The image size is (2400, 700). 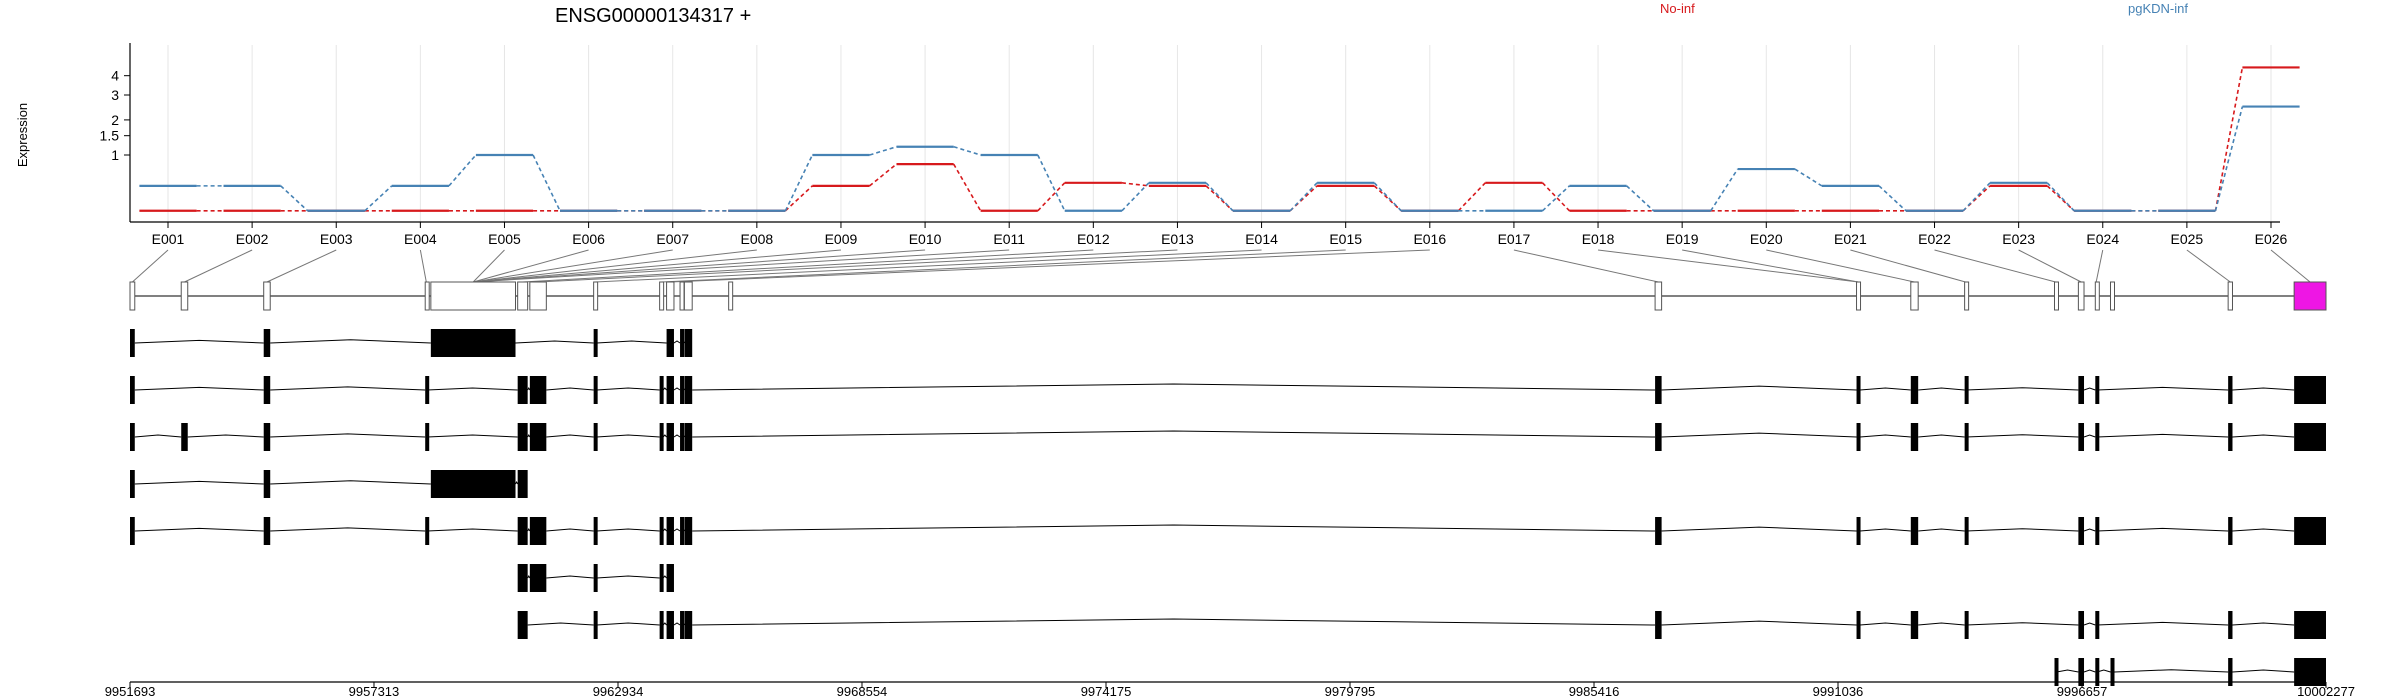 I want to click on x-tick-label: E003, so click(x=336, y=239).